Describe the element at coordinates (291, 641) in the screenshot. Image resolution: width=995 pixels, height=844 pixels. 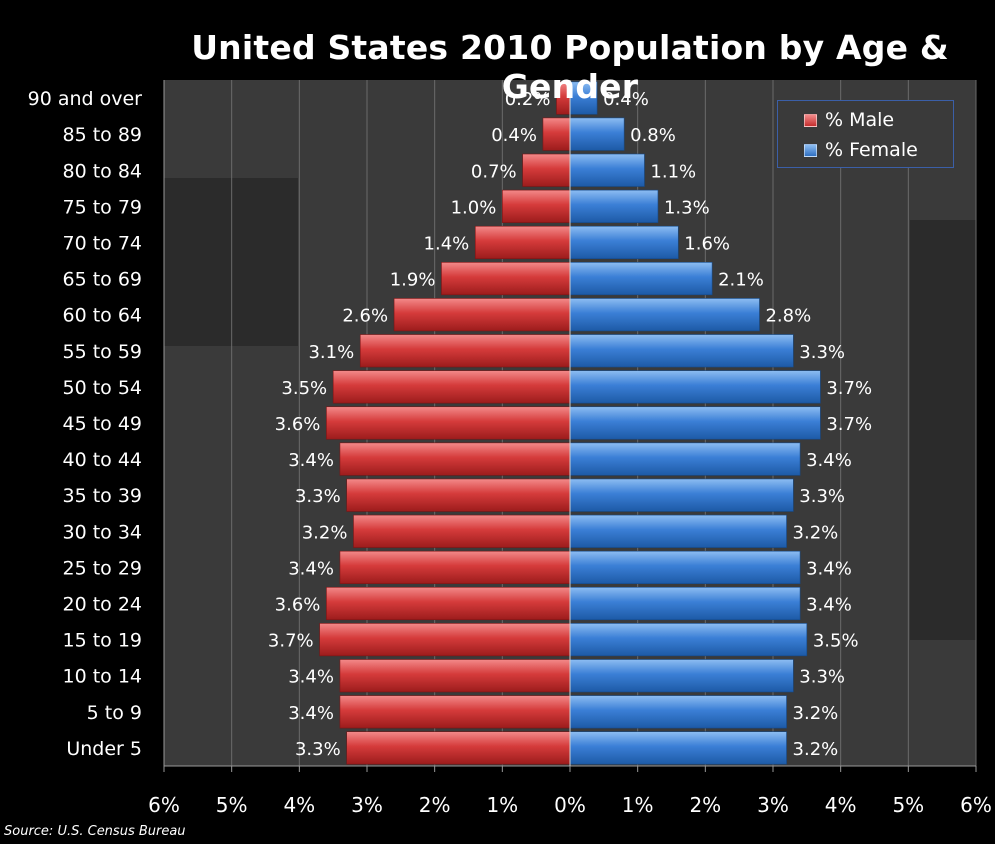
I see `data-label-male: 3.7%` at that location.